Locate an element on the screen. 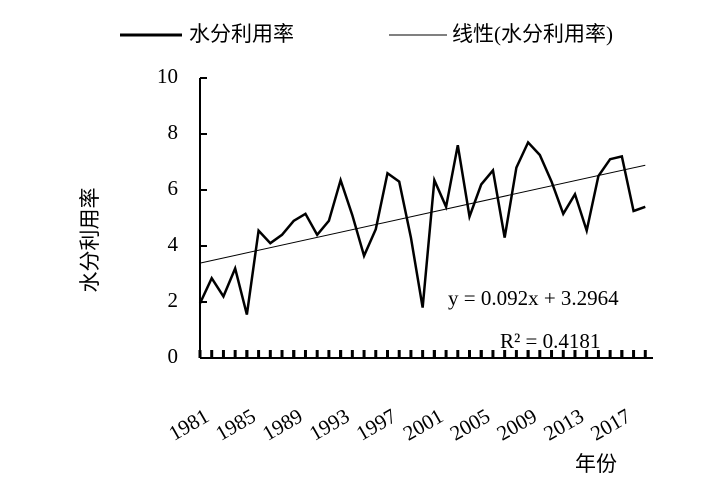 This screenshot has height=494, width=721. trendline is located at coordinates (422, 214).